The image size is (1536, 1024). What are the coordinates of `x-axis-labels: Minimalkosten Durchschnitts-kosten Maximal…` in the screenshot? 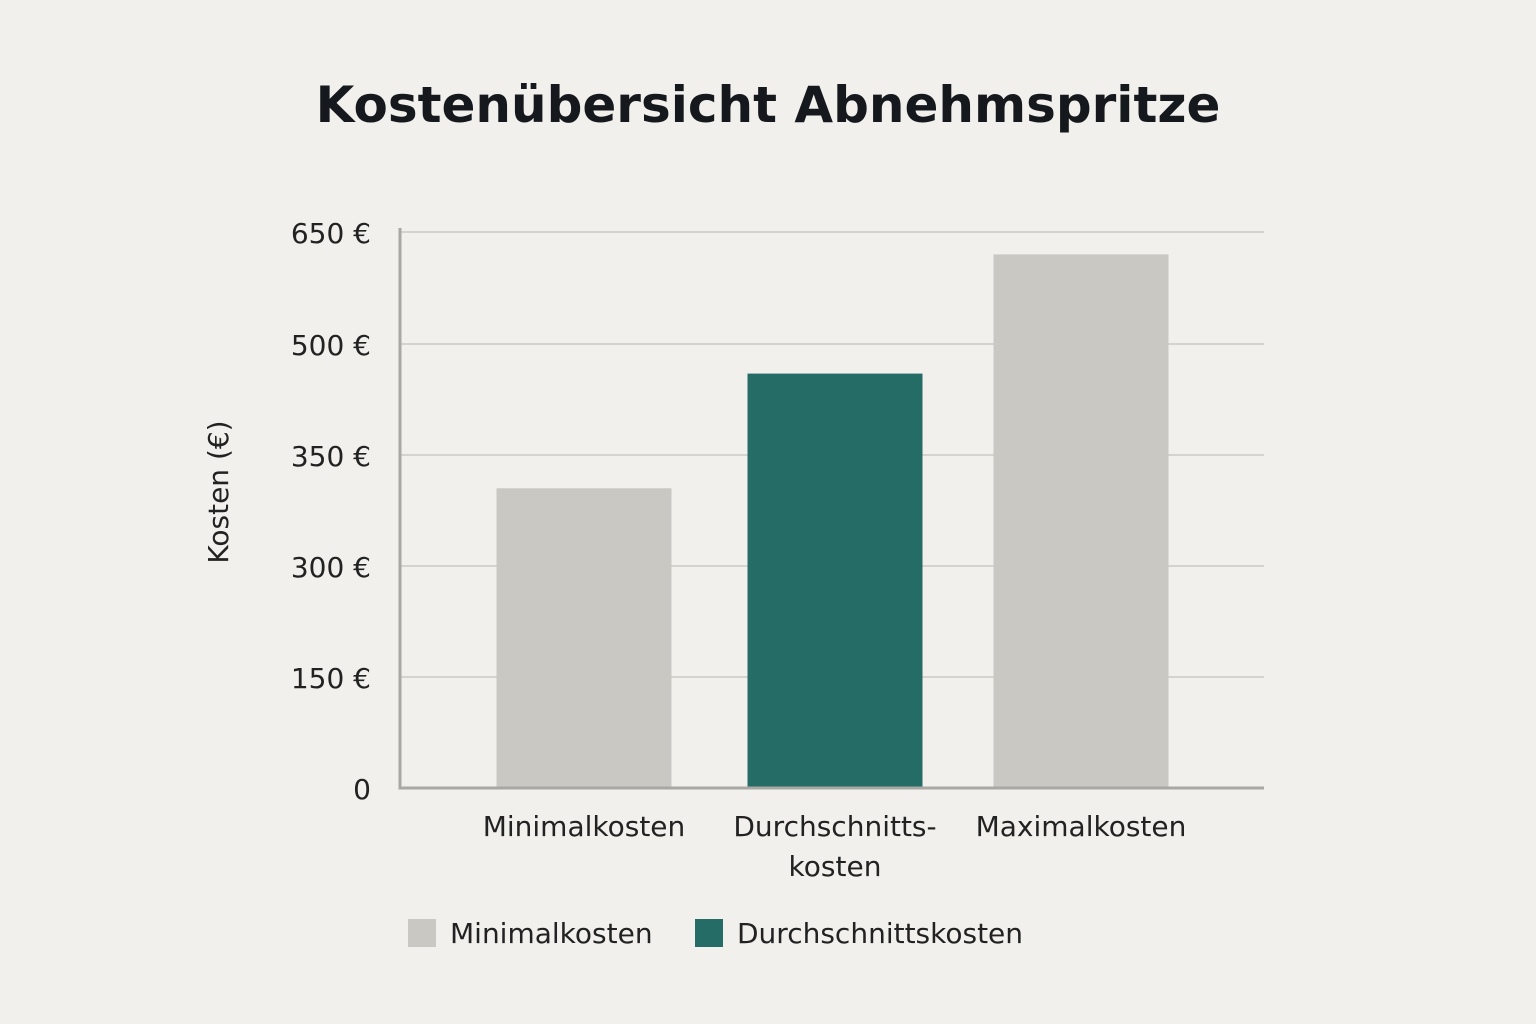 It's located at (835, 846).